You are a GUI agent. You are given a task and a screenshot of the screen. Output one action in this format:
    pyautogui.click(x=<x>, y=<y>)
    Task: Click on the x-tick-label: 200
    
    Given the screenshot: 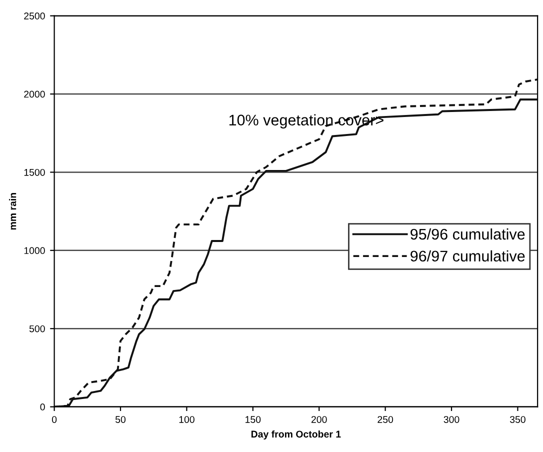 What is the action you would take?
    pyautogui.click(x=319, y=419)
    